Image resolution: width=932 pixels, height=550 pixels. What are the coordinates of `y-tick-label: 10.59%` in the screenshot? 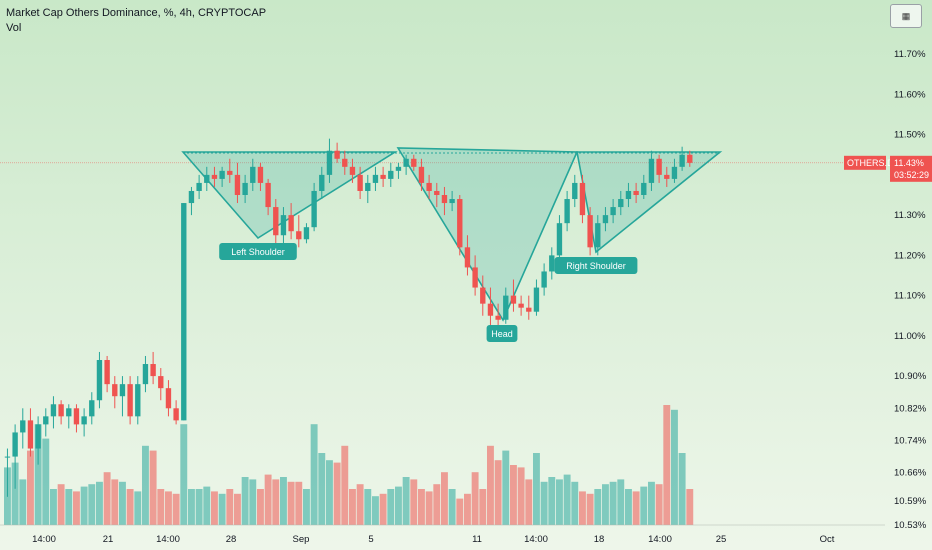 It's located at (910, 501).